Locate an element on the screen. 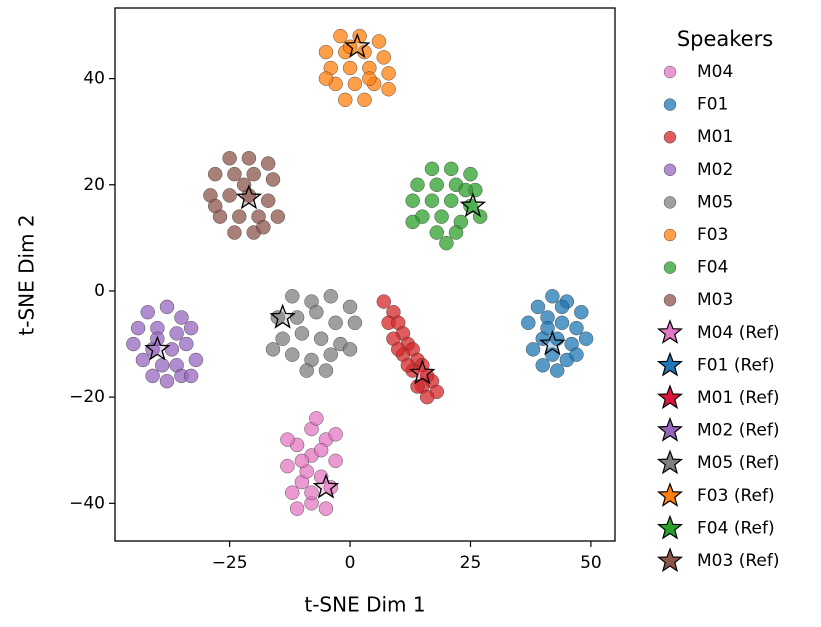  x-tick-label: 25 is located at coordinates (471, 563).